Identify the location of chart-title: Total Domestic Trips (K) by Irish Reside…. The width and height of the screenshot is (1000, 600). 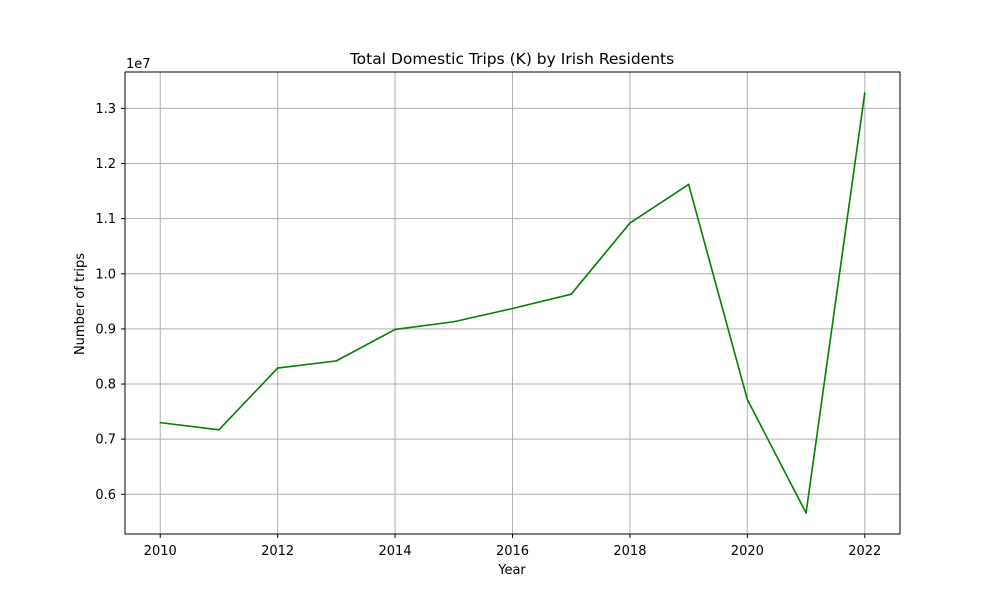
(511, 59).